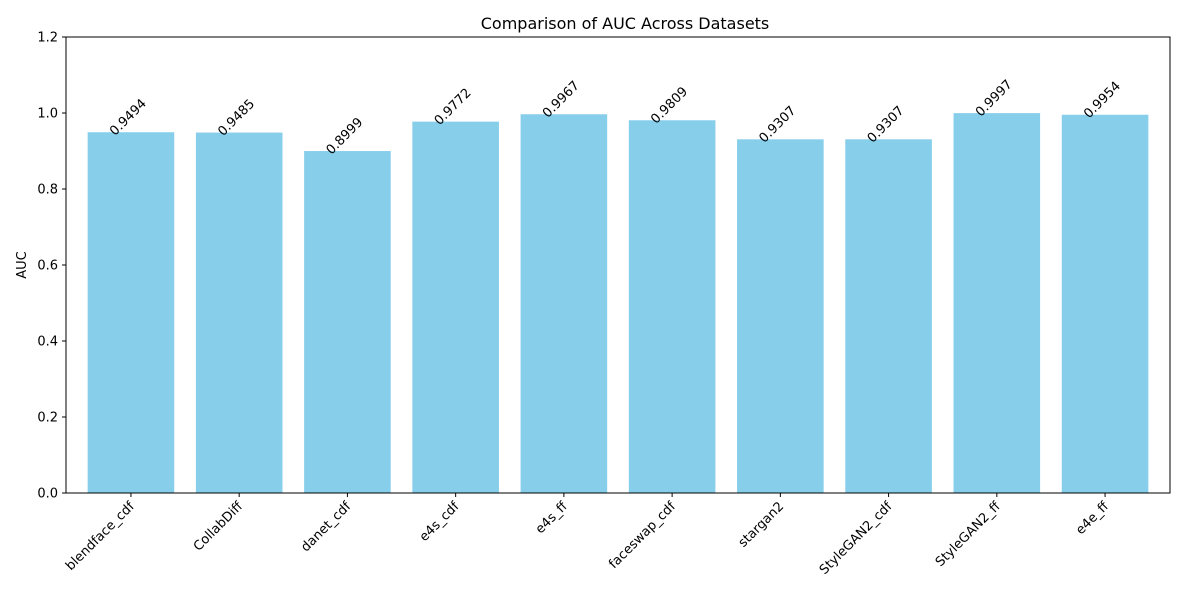 The height and width of the screenshot is (600, 1200). I want to click on y-tick-label: 0.8, so click(47, 190).